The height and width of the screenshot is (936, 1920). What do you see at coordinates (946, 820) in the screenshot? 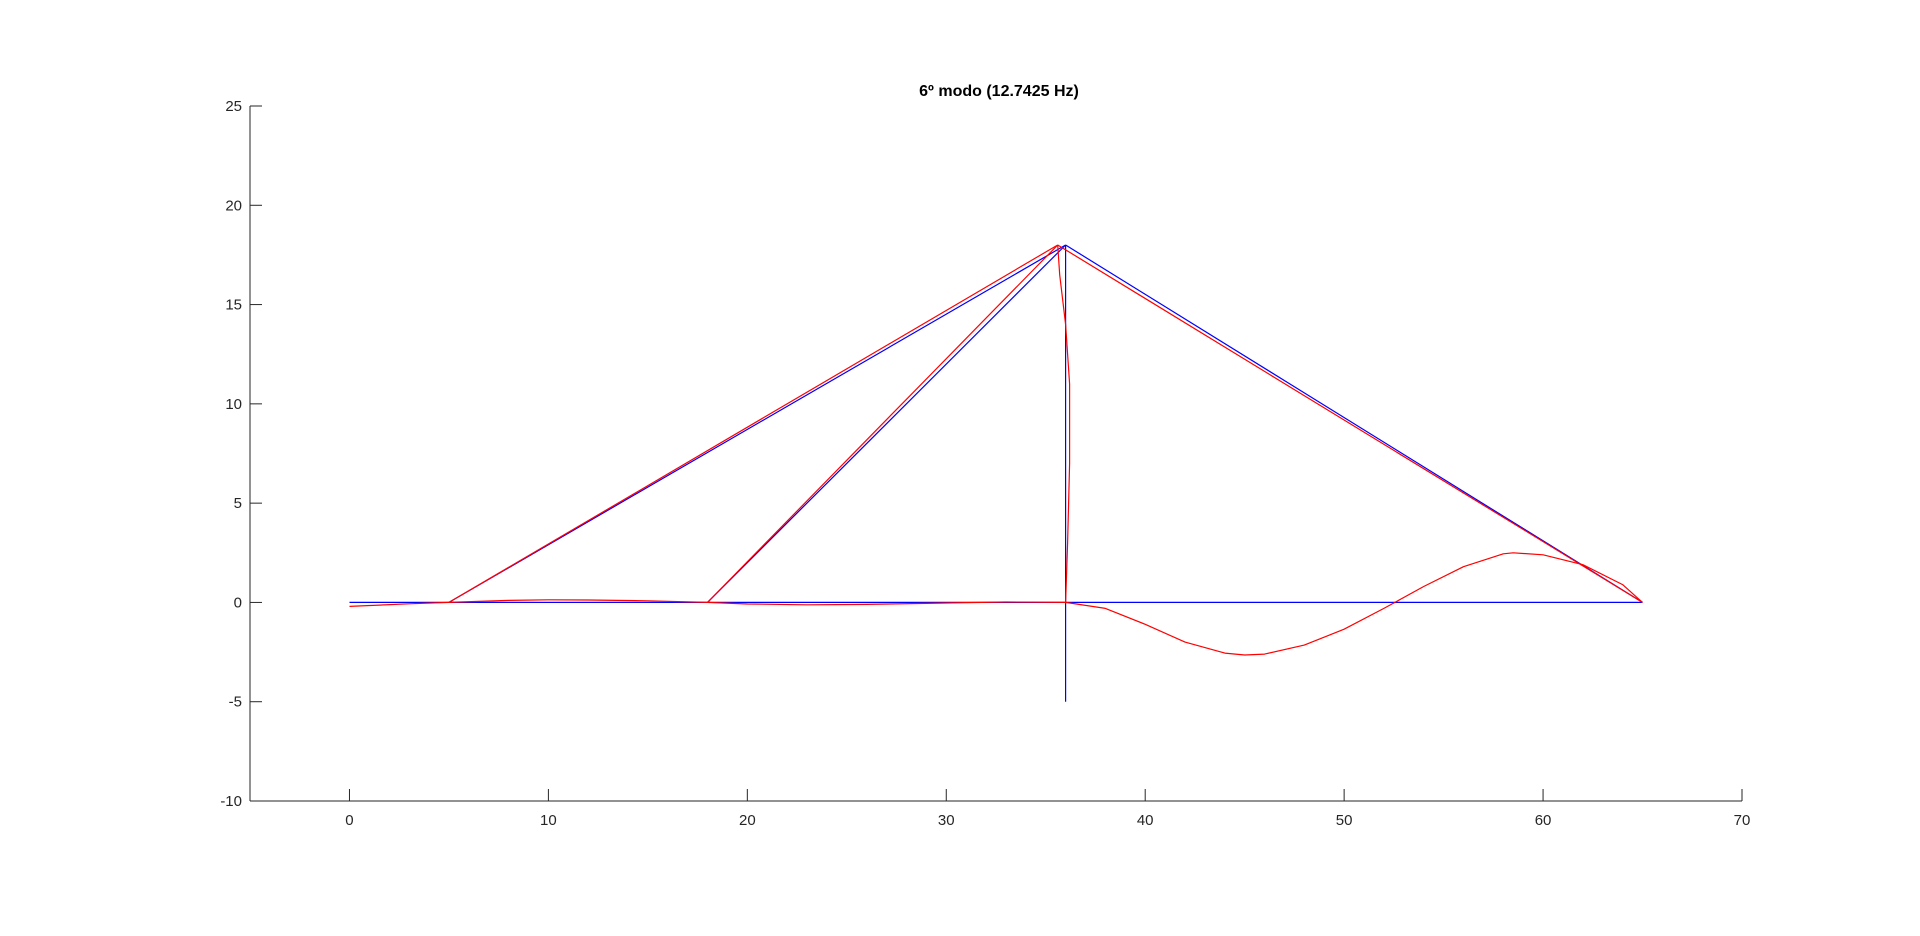
I see `x-tick-label: 30` at bounding box center [946, 820].